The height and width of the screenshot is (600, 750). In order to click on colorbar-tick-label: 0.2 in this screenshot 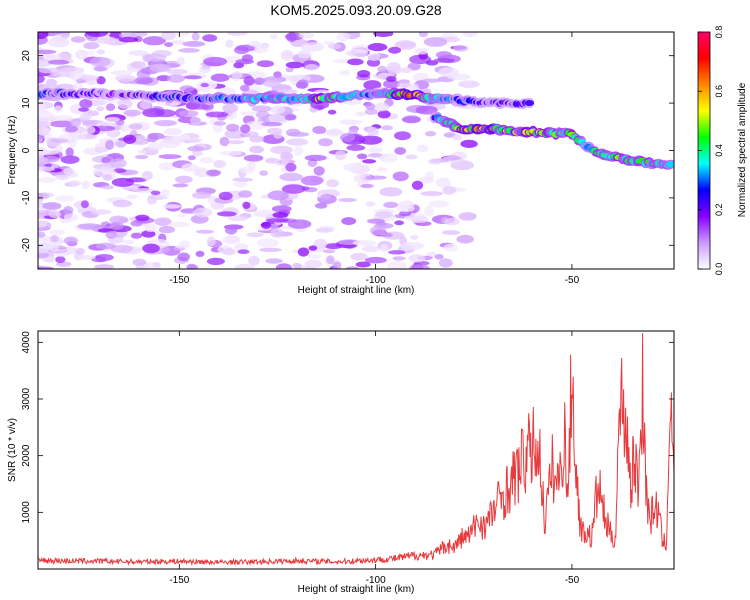, I will do `click(719, 209)`.